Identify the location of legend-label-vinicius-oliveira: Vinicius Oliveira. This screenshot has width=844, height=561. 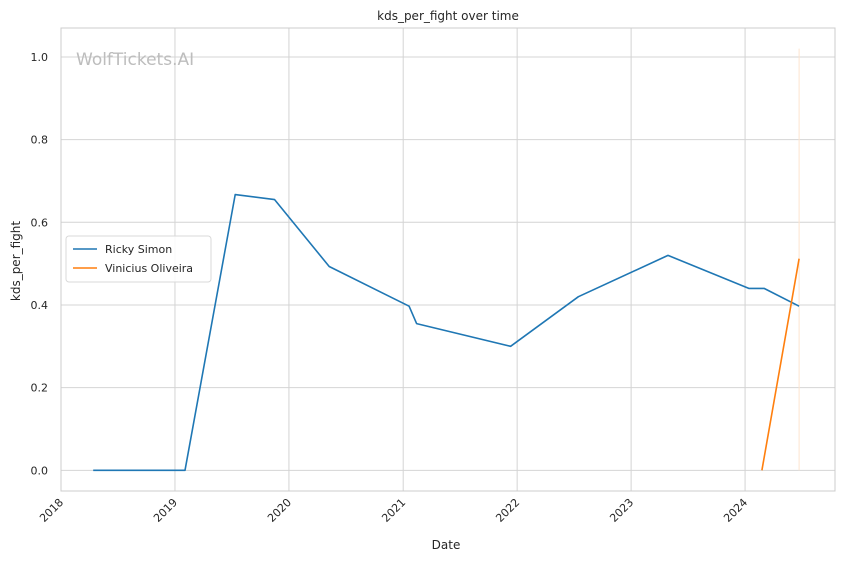
(149, 268).